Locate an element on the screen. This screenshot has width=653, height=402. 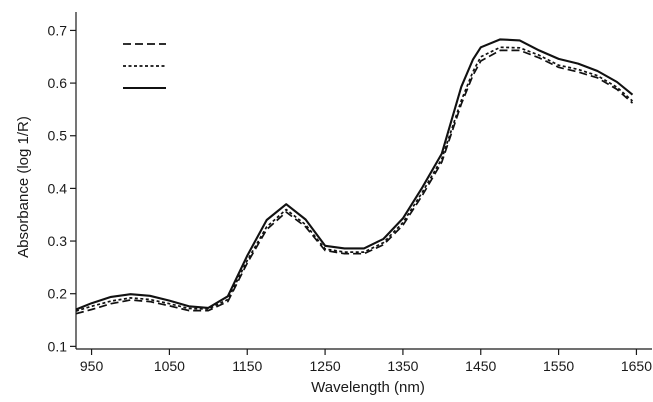
y-tick-label-0.5: 0.5 is located at coordinates (58, 136).